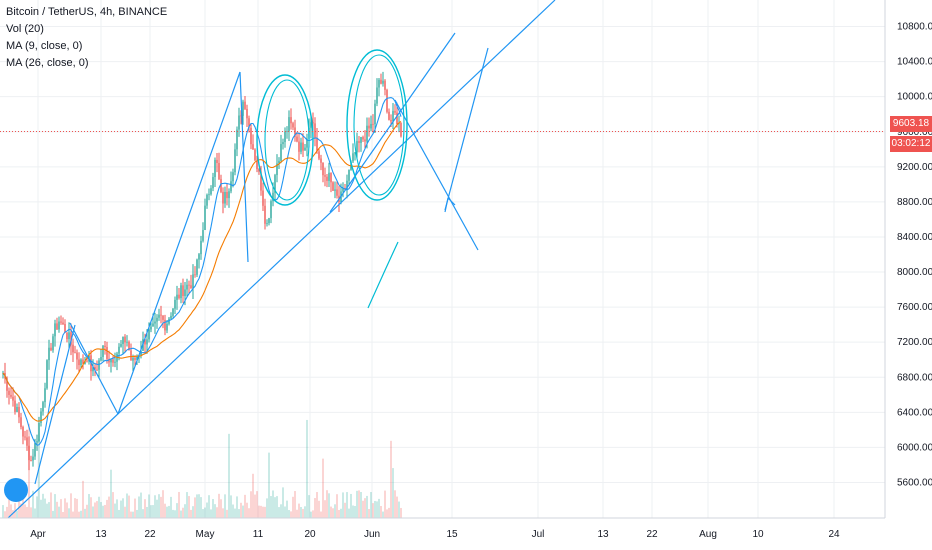 The width and height of the screenshot is (932, 550). Describe the element at coordinates (44, 46) in the screenshot. I see `legend-ma-fast: MA (9, close, 0)` at that location.